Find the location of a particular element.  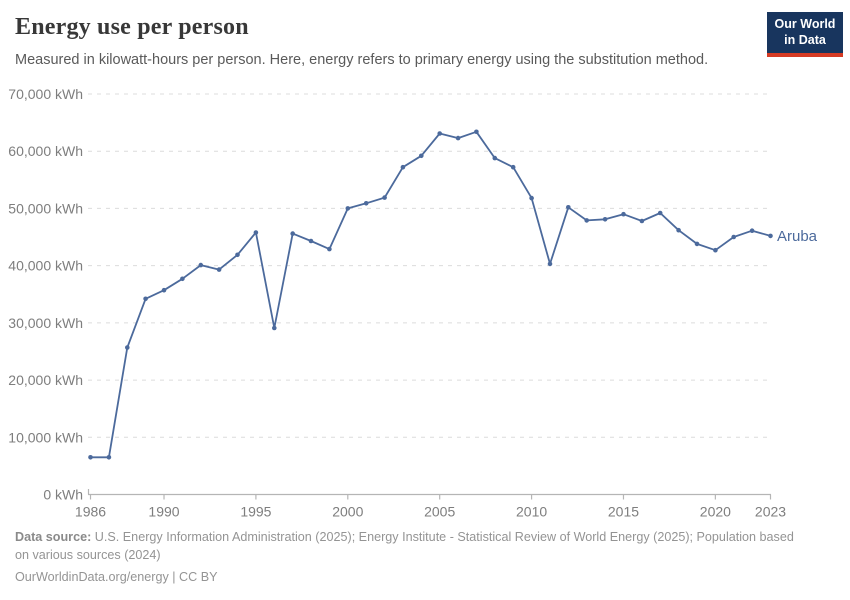

y-tick-label: 60,000 kWh is located at coordinates (45, 151).